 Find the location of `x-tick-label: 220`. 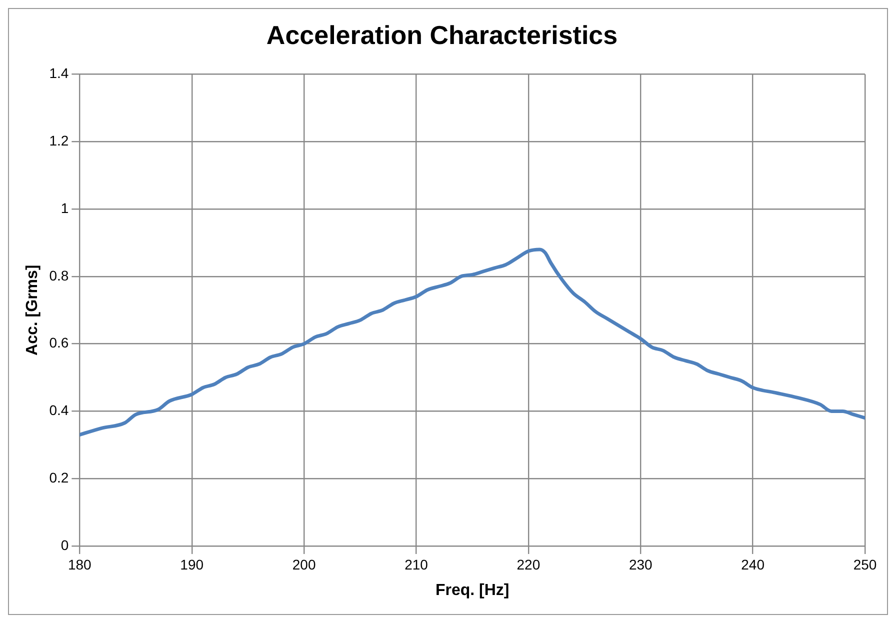

x-tick-label: 220 is located at coordinates (528, 564).